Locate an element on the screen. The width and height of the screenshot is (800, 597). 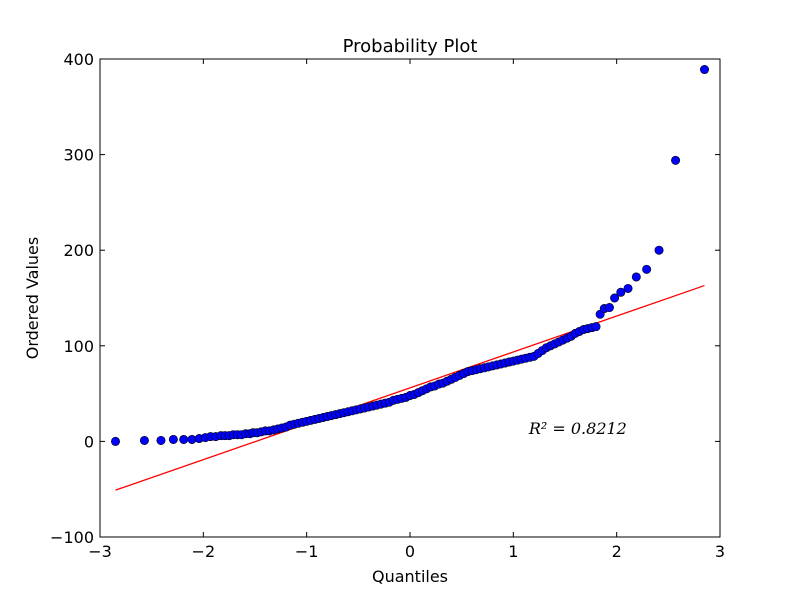
x-tick-label: −1 is located at coordinates (307, 551).